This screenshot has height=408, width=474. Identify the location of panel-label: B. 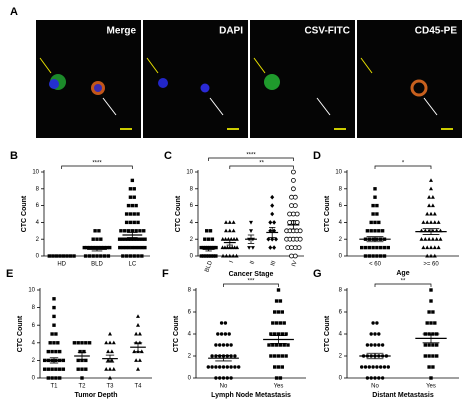
(14, 156).